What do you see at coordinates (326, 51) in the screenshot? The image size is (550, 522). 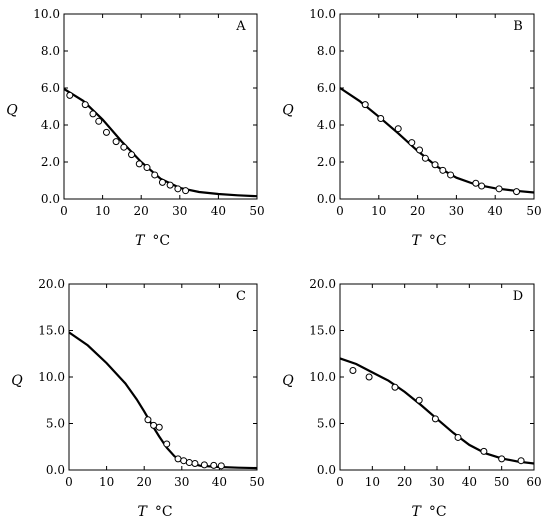 I see `y-tick-label: 8.0` at bounding box center [326, 51].